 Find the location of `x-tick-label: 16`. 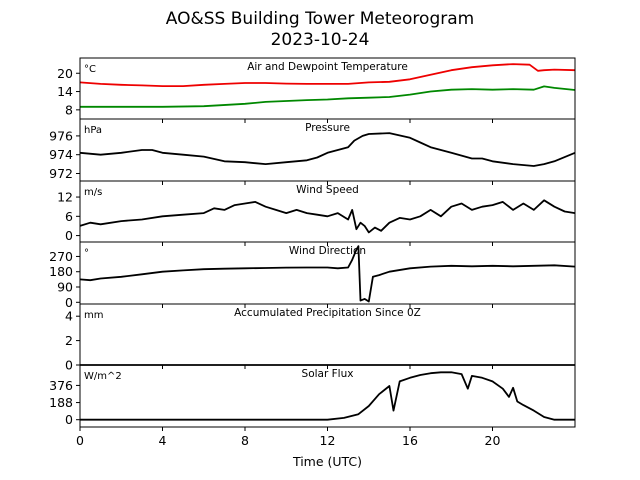

x-tick-label: 16 is located at coordinates (410, 440).